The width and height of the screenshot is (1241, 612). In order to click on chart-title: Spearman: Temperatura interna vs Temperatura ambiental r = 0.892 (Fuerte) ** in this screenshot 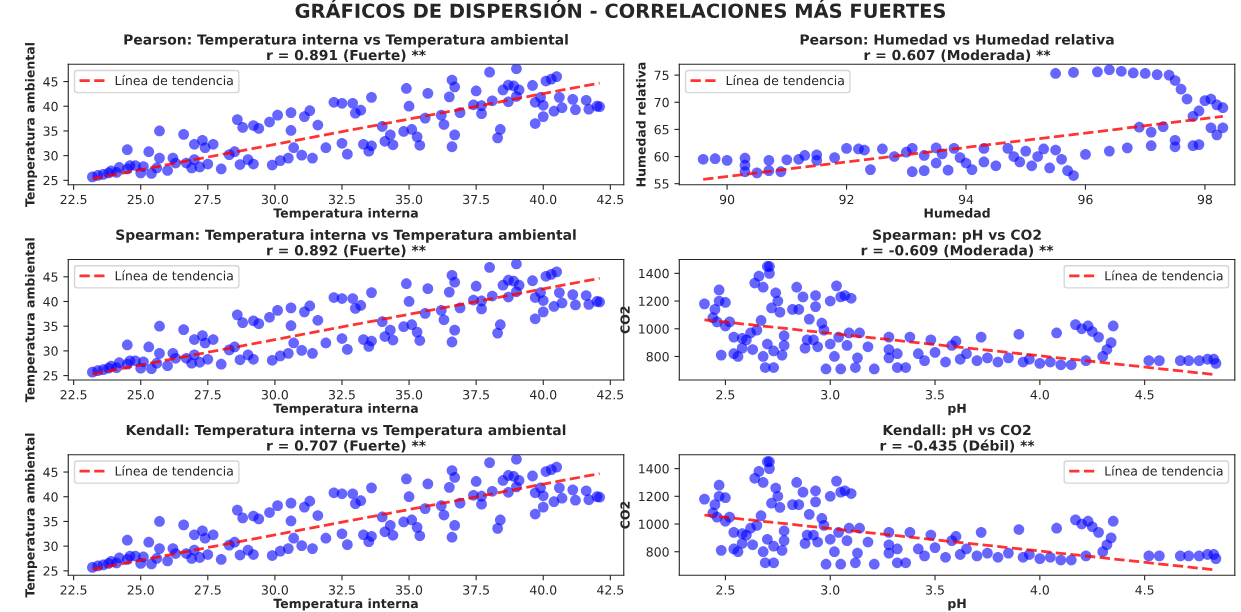, I will do `click(346, 243)`.